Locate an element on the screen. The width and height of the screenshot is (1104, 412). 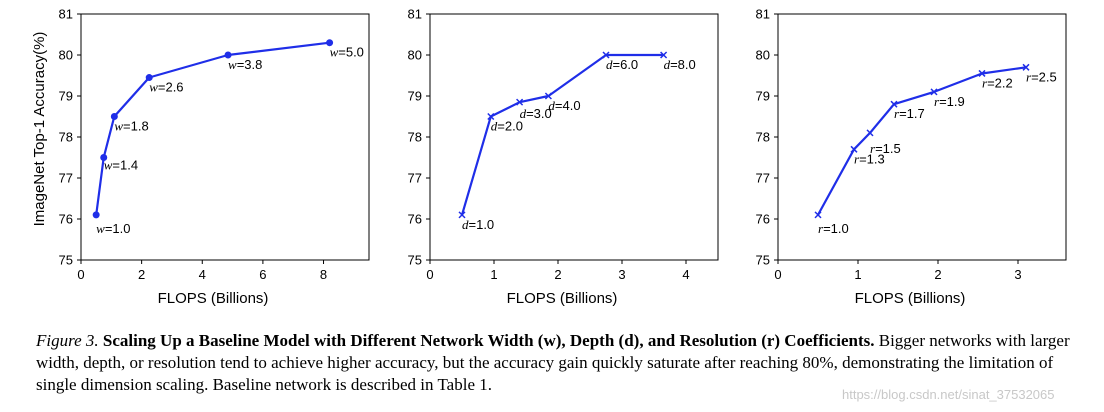
data-label: d=4.0 is located at coordinates (564, 105).